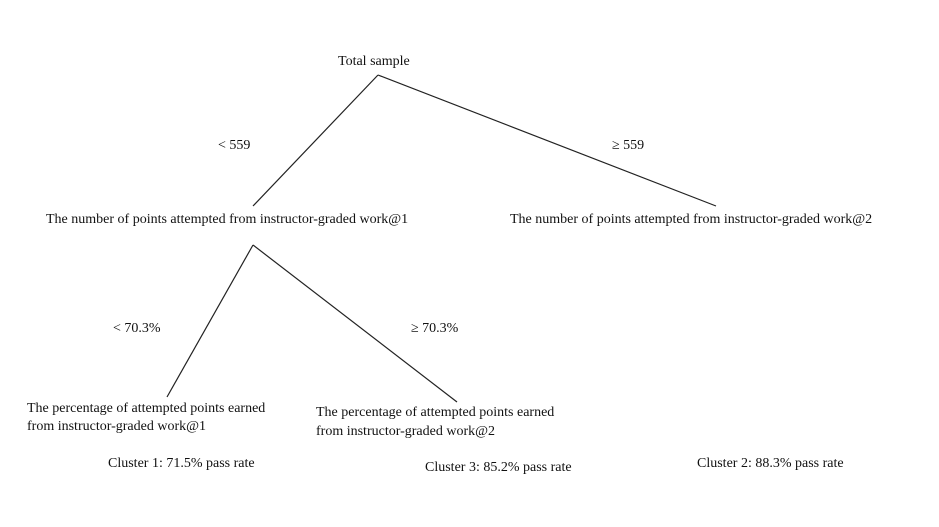  I want to click on node-left-level2-line2: from instructor-graded work@1, so click(117, 426).